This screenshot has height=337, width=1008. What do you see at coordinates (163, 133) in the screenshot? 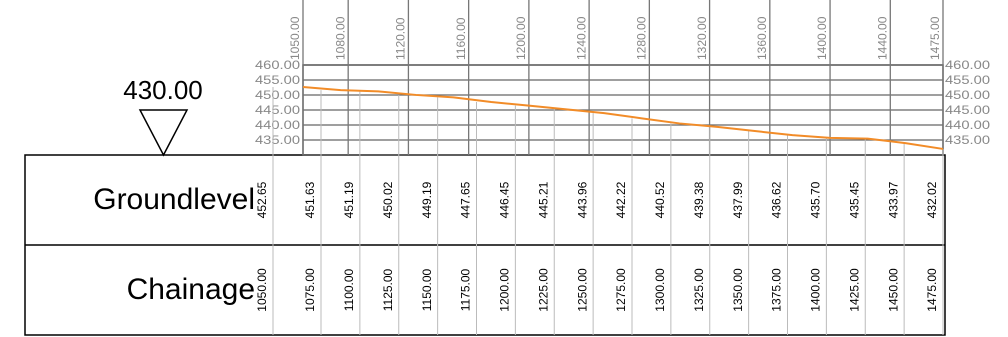
I see `datum-triangle` at bounding box center [163, 133].